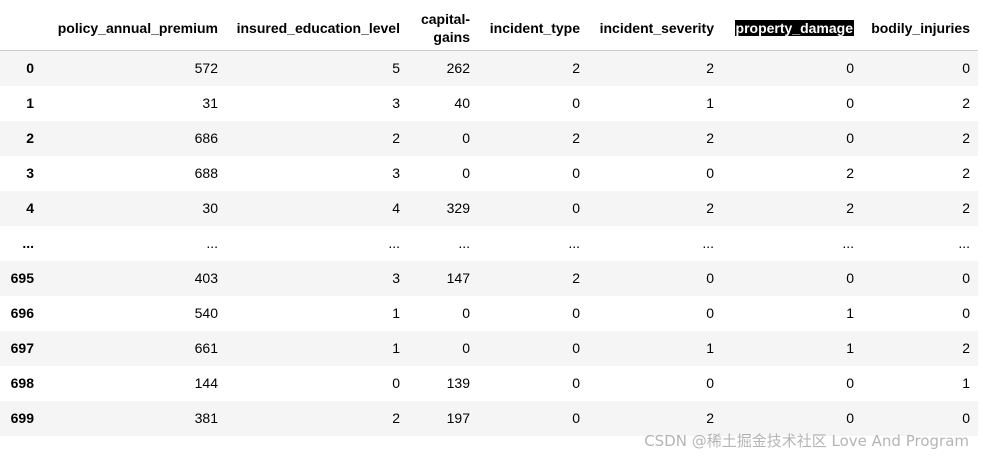 Image resolution: width=983 pixels, height=461 pixels. What do you see at coordinates (206, 278) in the screenshot?
I see `table-cell: 403` at bounding box center [206, 278].